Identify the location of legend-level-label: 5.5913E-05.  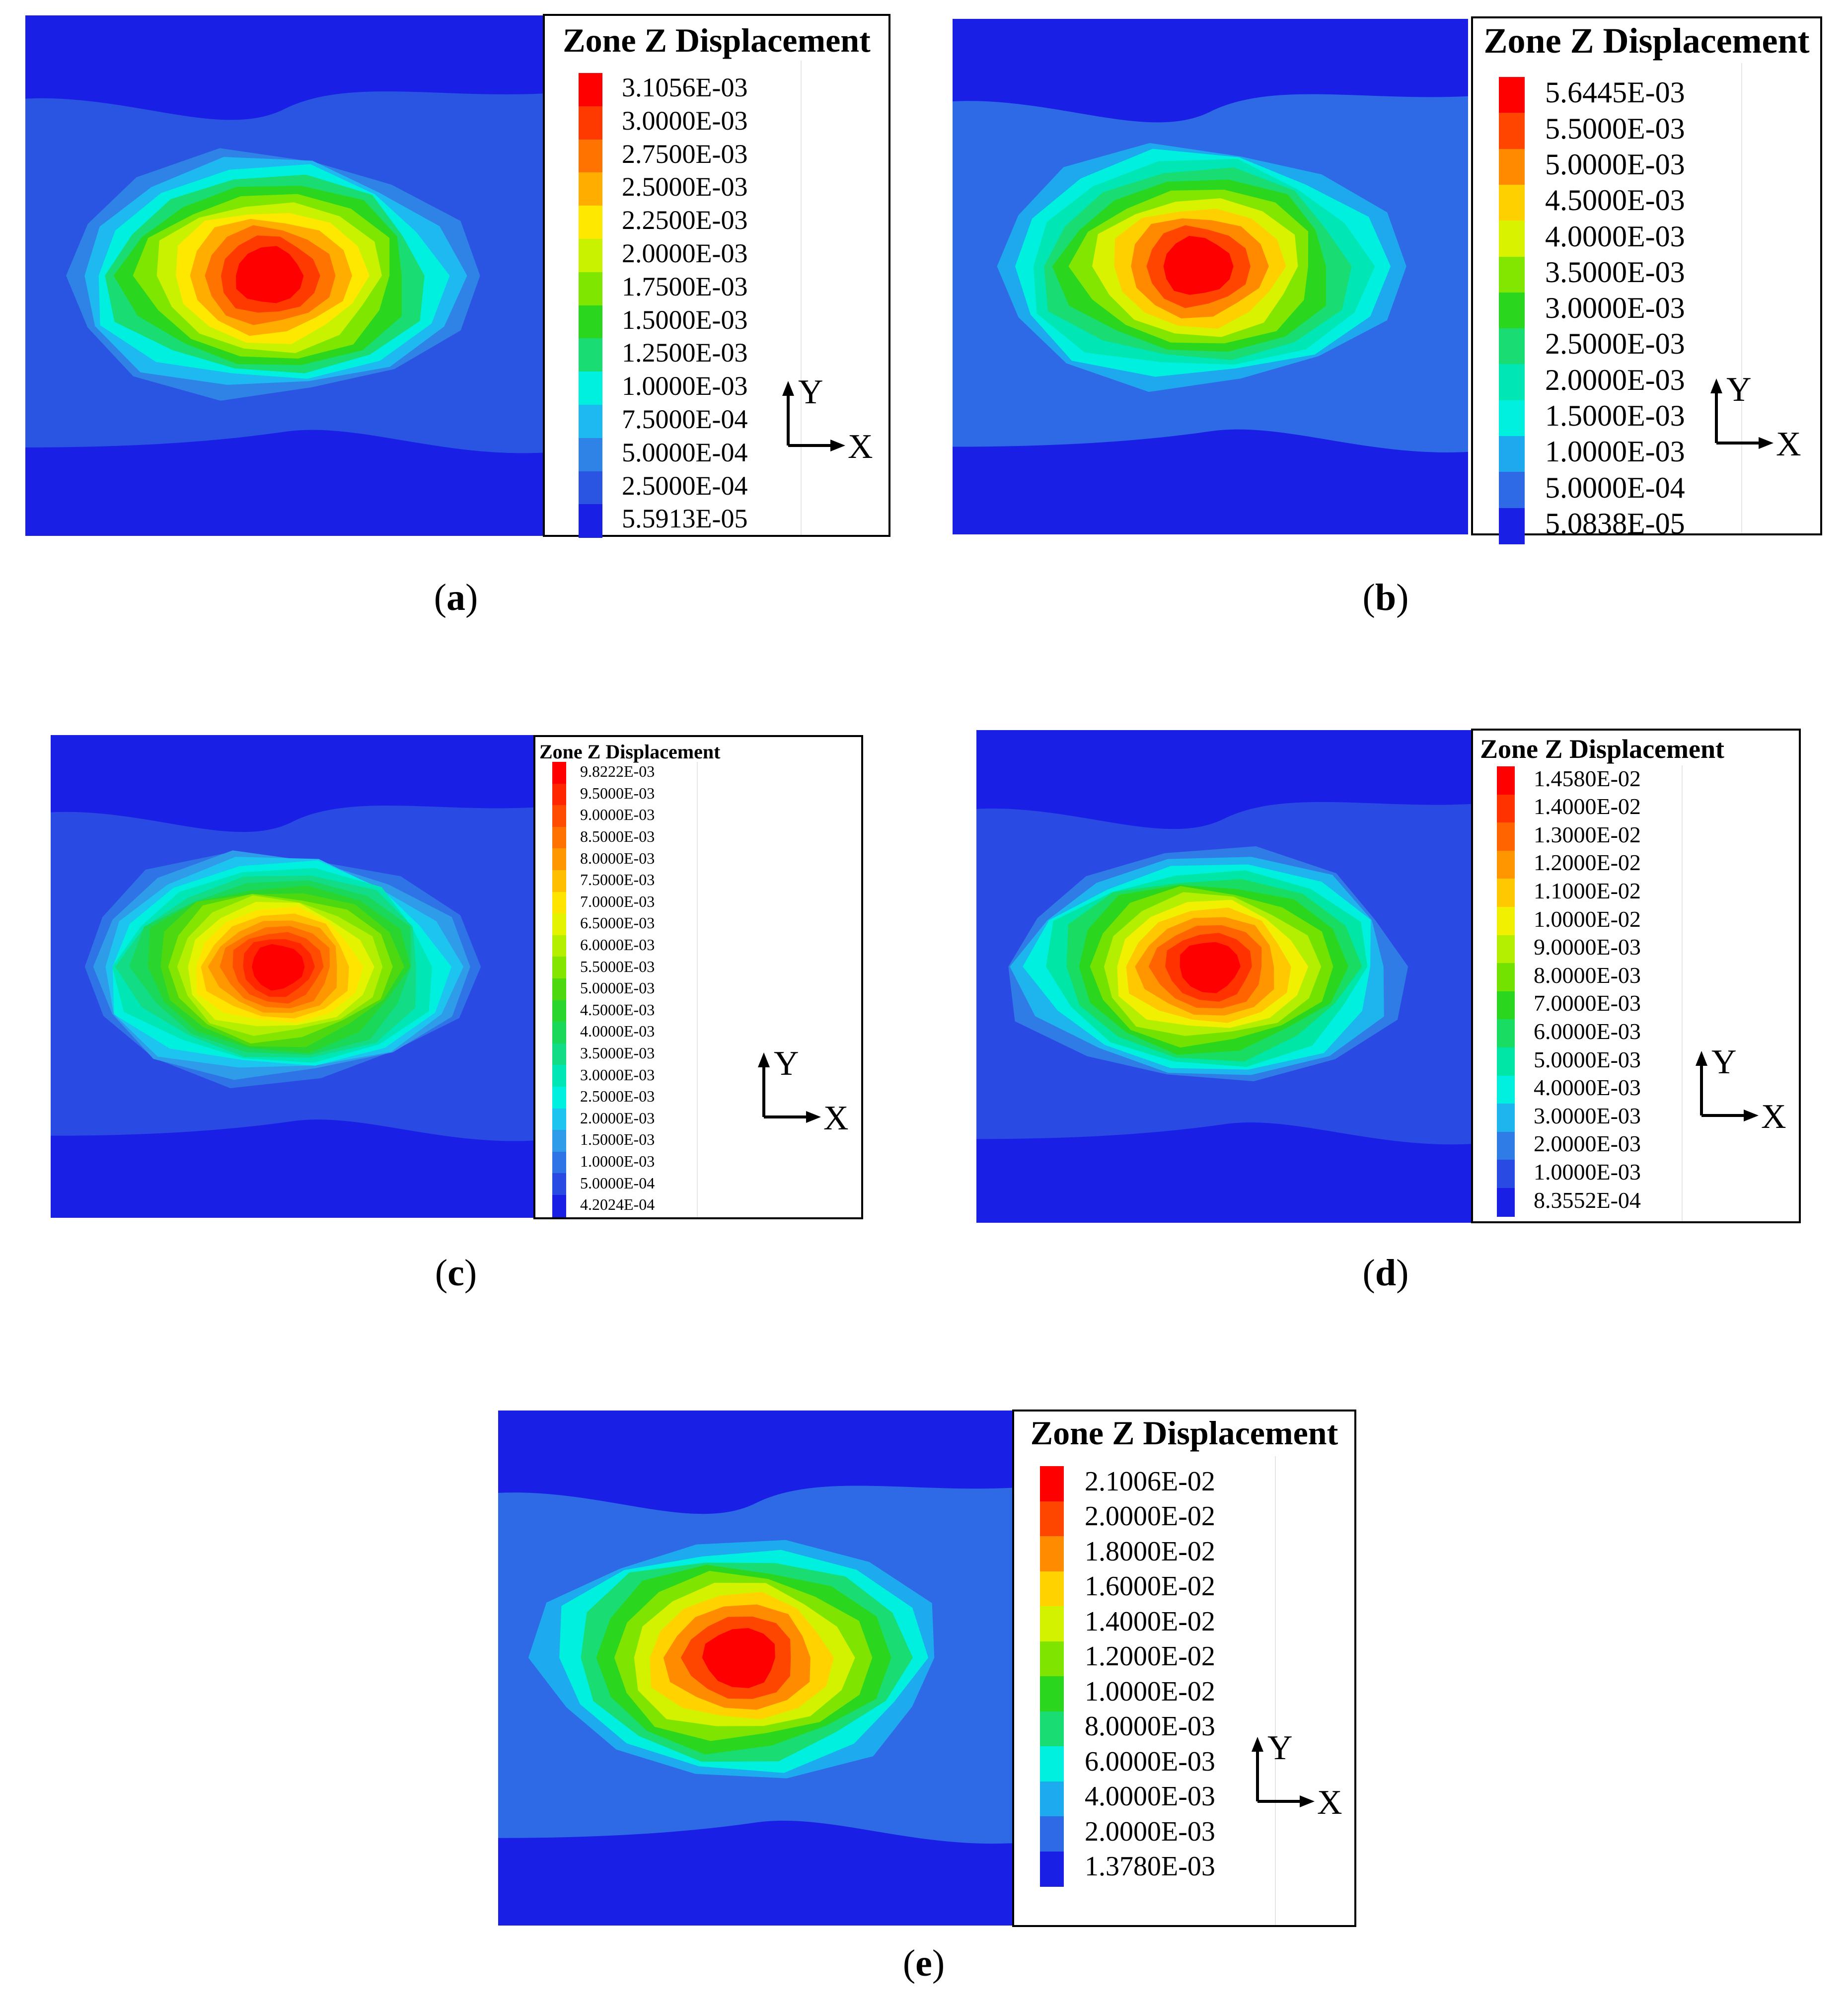
(685, 519).